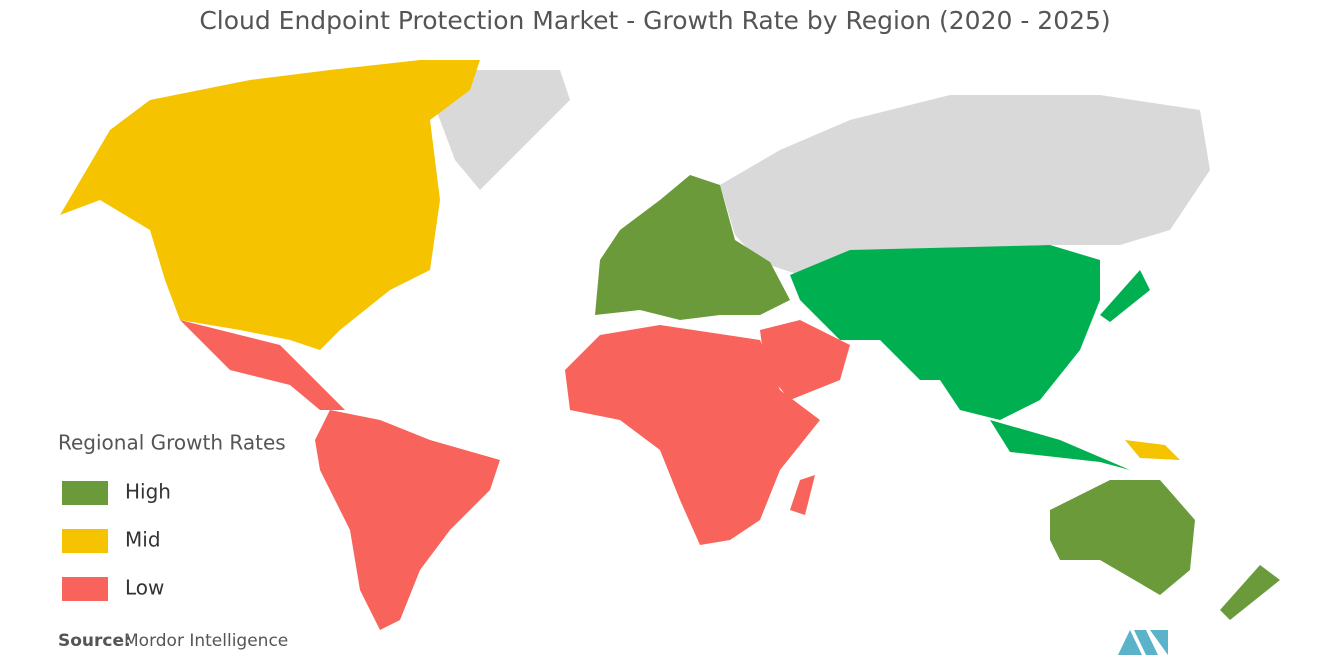 This screenshot has height=668, width=1317. I want to click on russia, so click(965, 185).